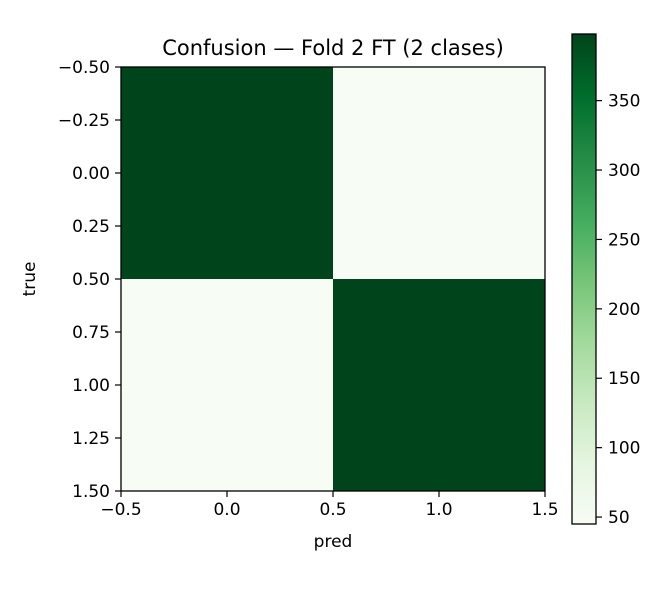 This screenshot has height=592, width=672. What do you see at coordinates (91, 492) in the screenshot?
I see `y-tick-label: 1.50` at bounding box center [91, 492].